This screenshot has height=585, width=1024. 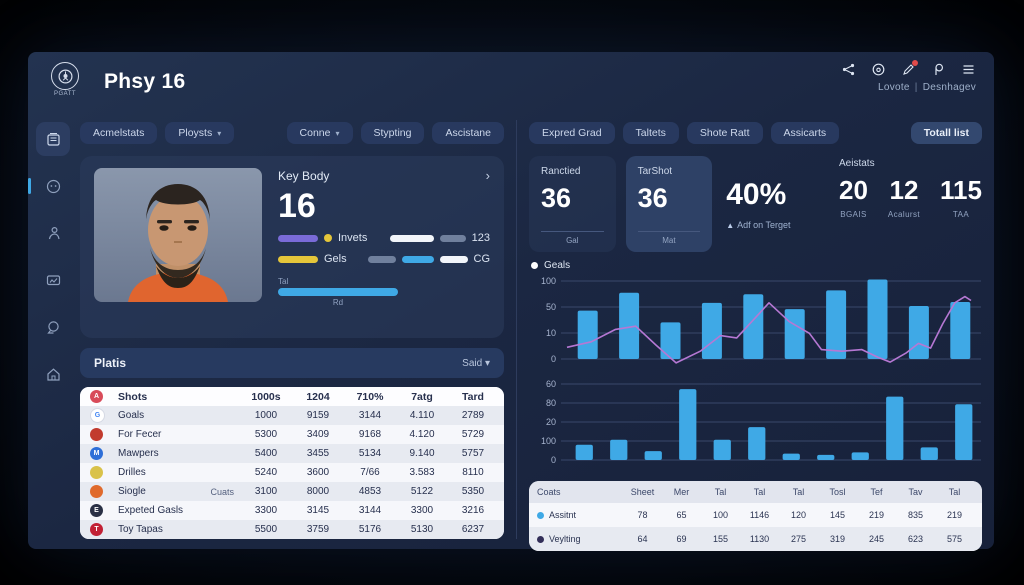 I want to click on table-row-mawpers: M Mawpers 5400 3455 5134 9.140 5757, so click(x=292, y=453).